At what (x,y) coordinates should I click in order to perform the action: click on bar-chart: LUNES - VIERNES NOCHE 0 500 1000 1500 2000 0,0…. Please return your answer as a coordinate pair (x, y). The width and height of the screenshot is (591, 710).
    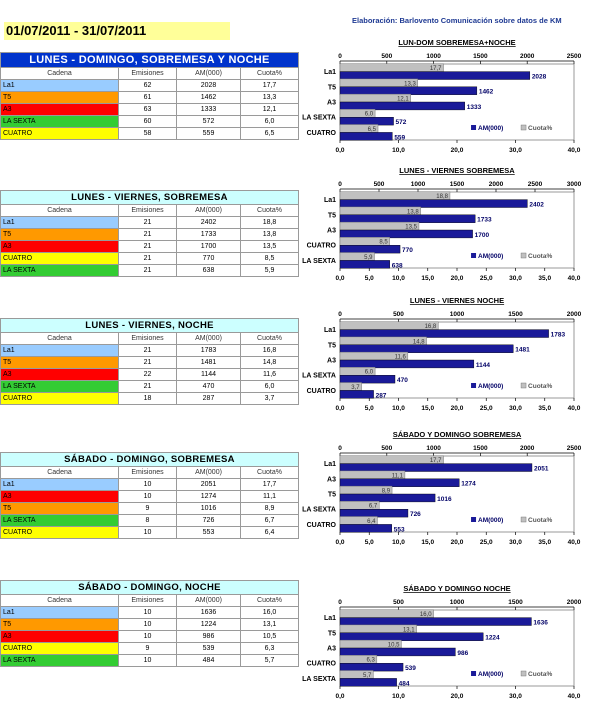
    Looking at the image, I should click on (441, 354).